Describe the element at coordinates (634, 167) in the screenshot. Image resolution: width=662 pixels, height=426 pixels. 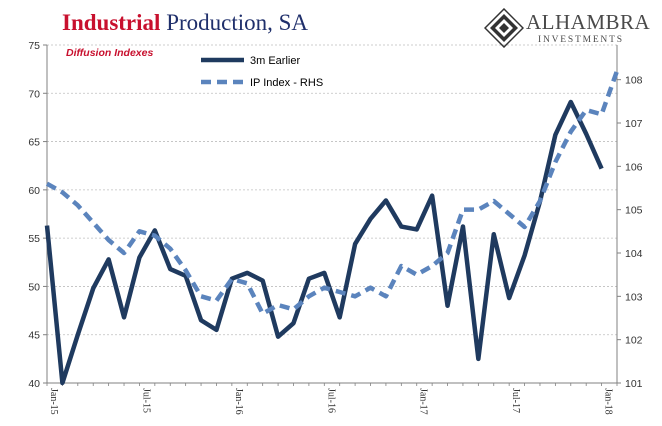
I see `right-tick-label: 106` at that location.